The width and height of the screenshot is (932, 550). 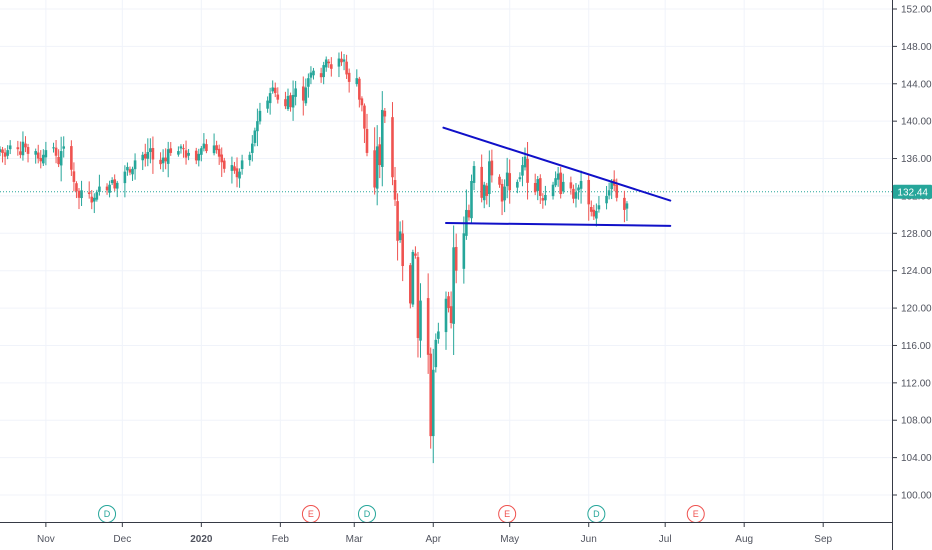 What do you see at coordinates (665, 539) in the screenshot?
I see `x-tick-label: Jul` at bounding box center [665, 539].